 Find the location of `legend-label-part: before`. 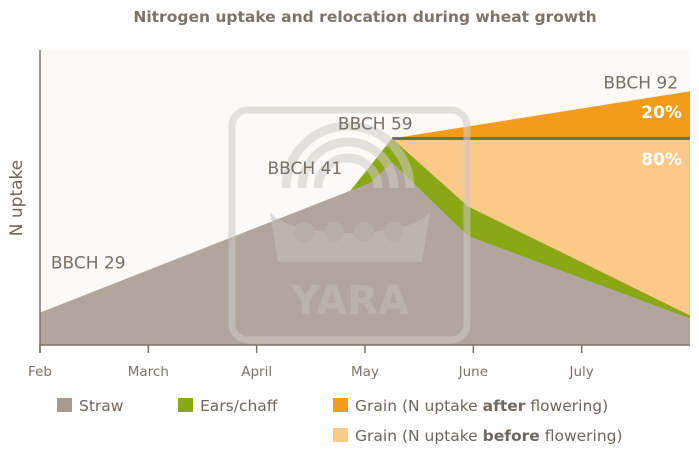

legend-label-part: before is located at coordinates (511, 436).